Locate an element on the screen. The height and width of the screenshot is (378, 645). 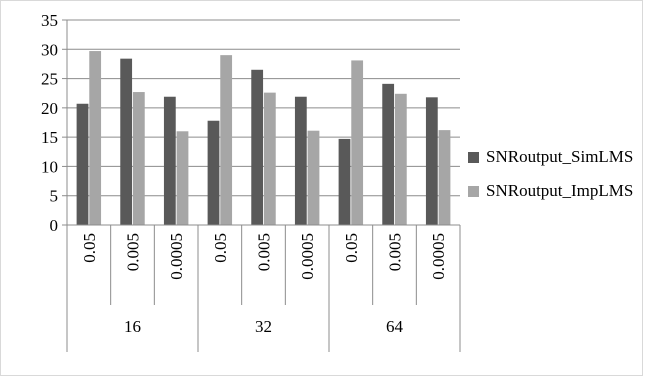
y-tick-label: 35 is located at coordinates (49, 20).